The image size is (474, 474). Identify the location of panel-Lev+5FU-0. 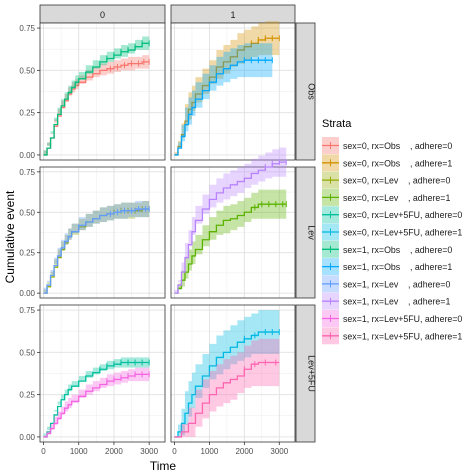
(102, 373).